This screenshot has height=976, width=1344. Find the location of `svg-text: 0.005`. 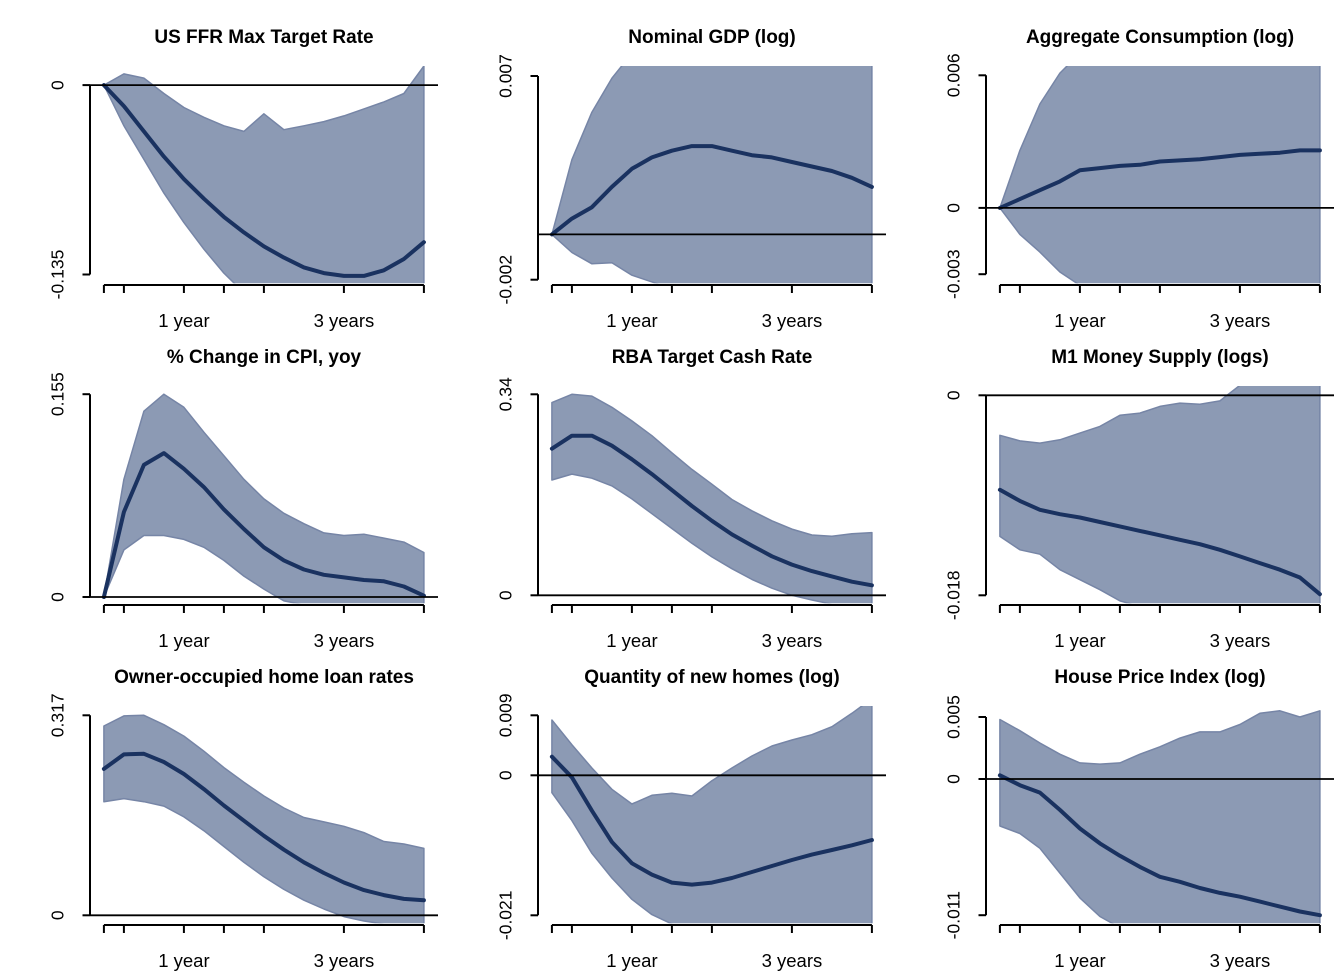

svg-text: 0.005 is located at coordinates (954, 717).